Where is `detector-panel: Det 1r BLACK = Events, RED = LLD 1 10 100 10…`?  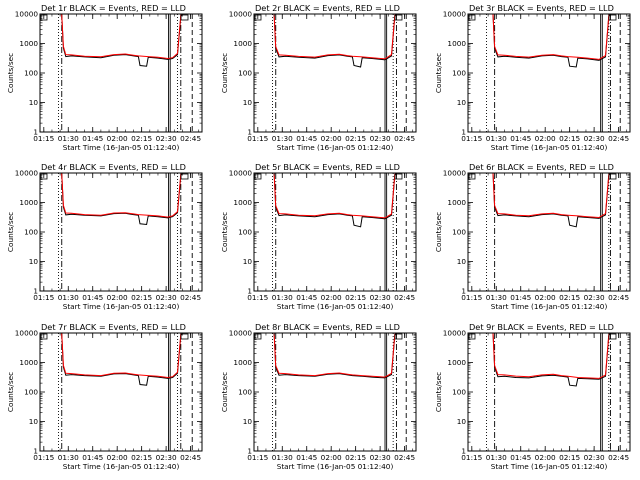
detector-panel: Det 1r BLACK = Events, RED = LLD 1 10 100 10… is located at coordinates (104, 77).